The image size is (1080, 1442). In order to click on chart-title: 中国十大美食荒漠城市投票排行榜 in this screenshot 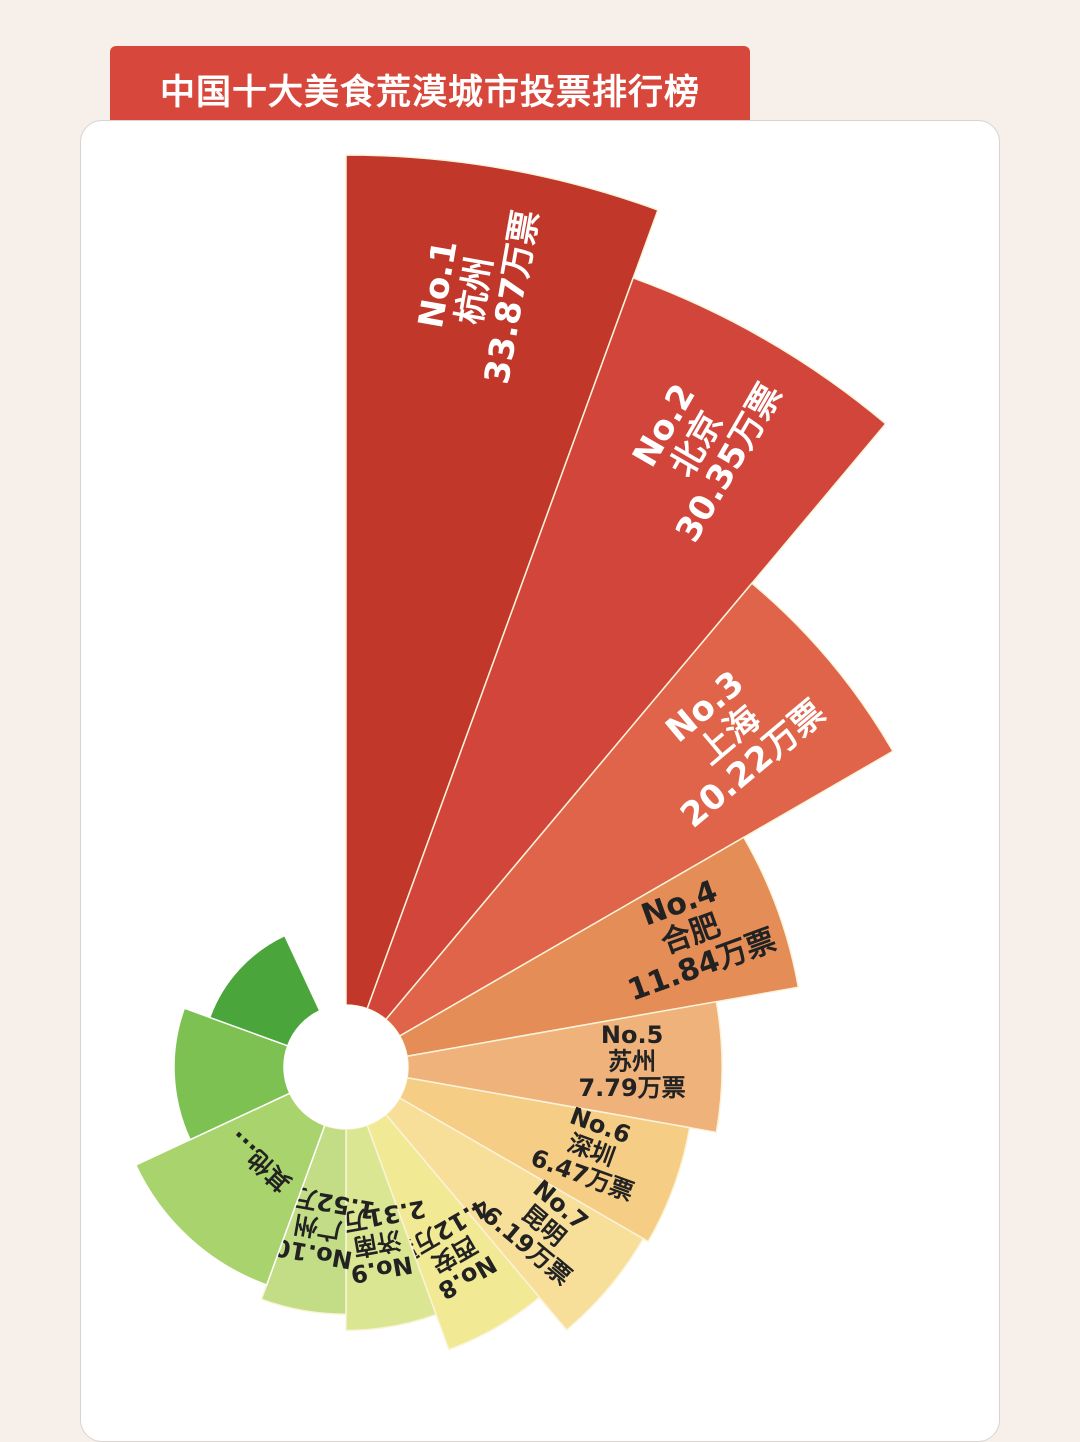, I will do `click(429, 93)`.